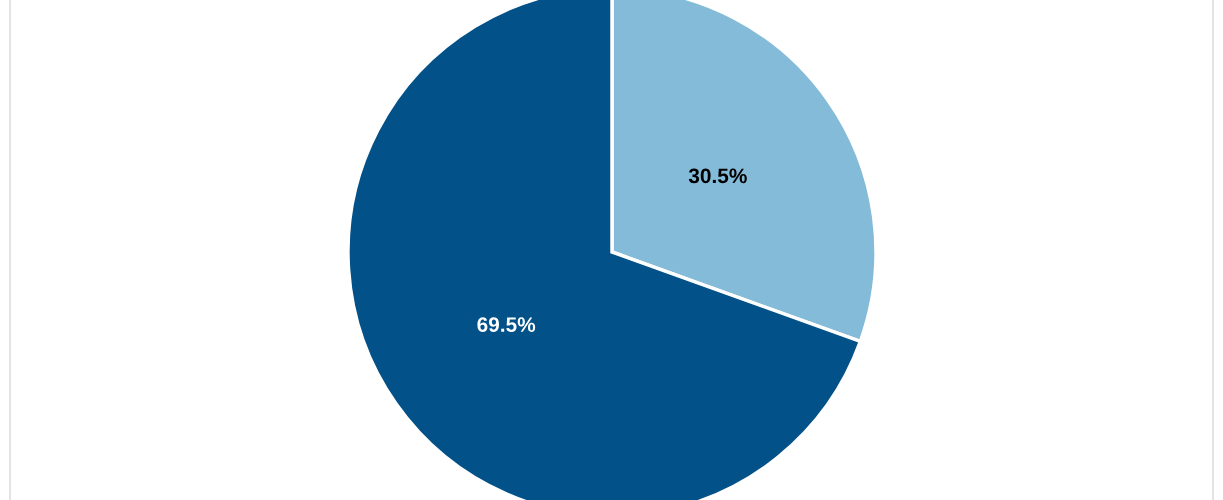 The width and height of the screenshot is (1223, 500). What do you see at coordinates (506, 324) in the screenshot?
I see `data-label: 69.5%` at bounding box center [506, 324].